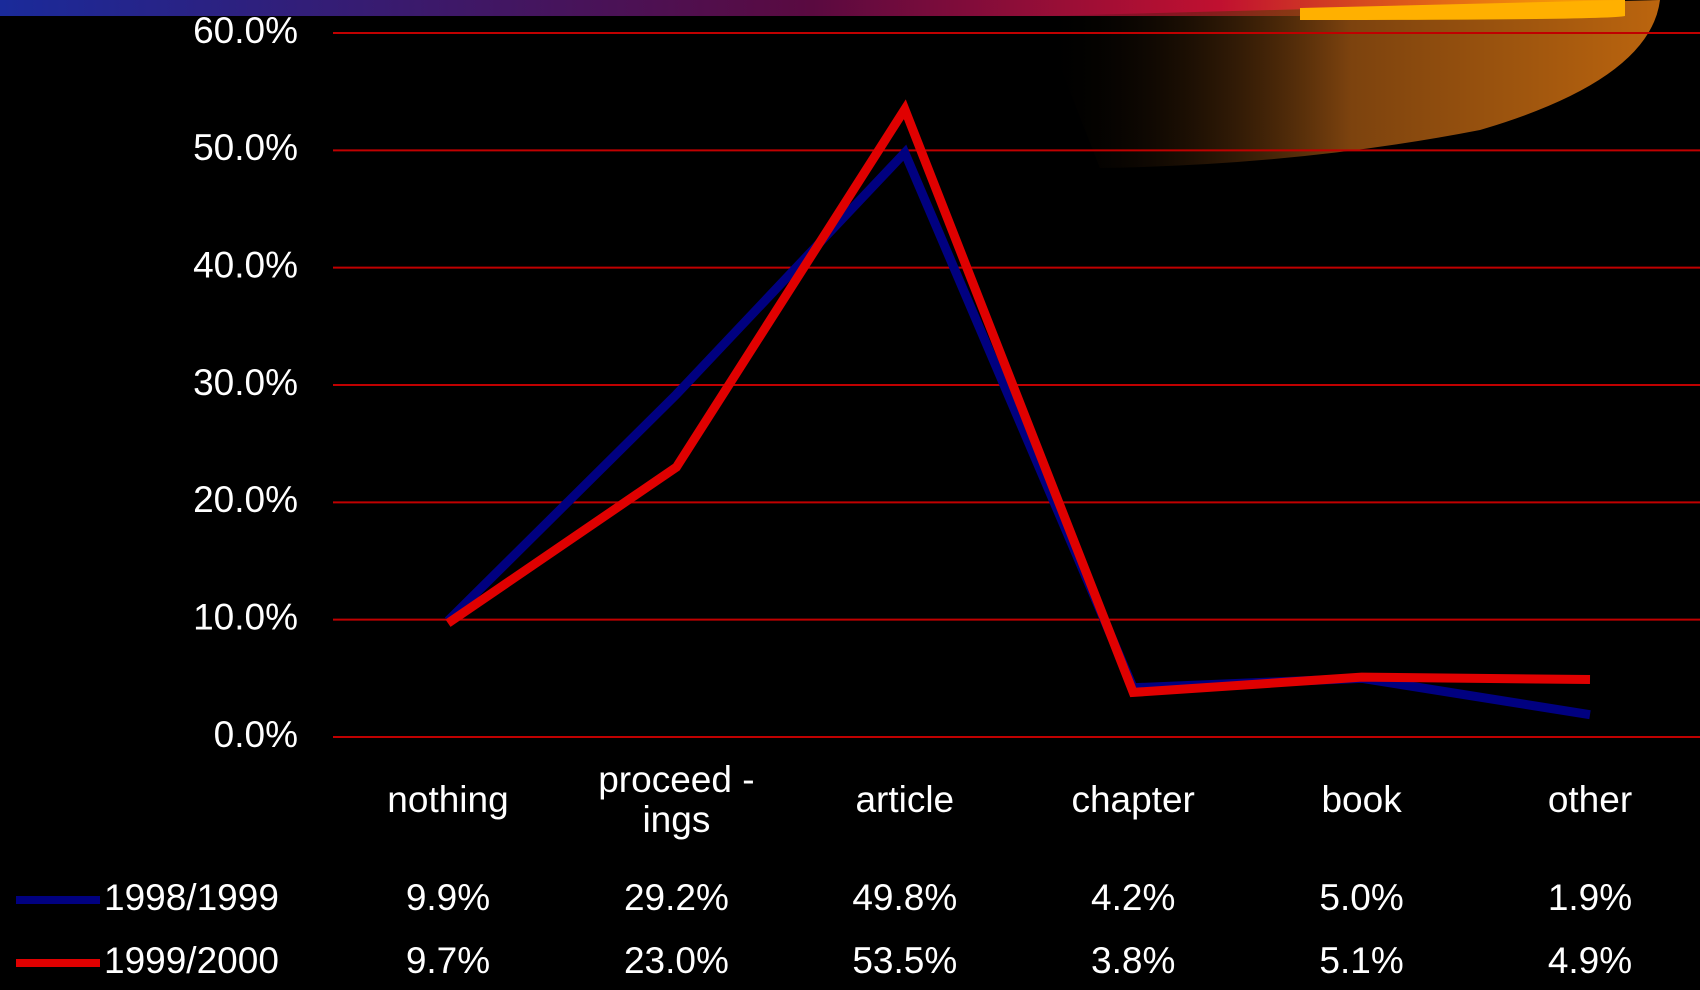  I want to click on data-label: 3.8%, so click(1133, 960).